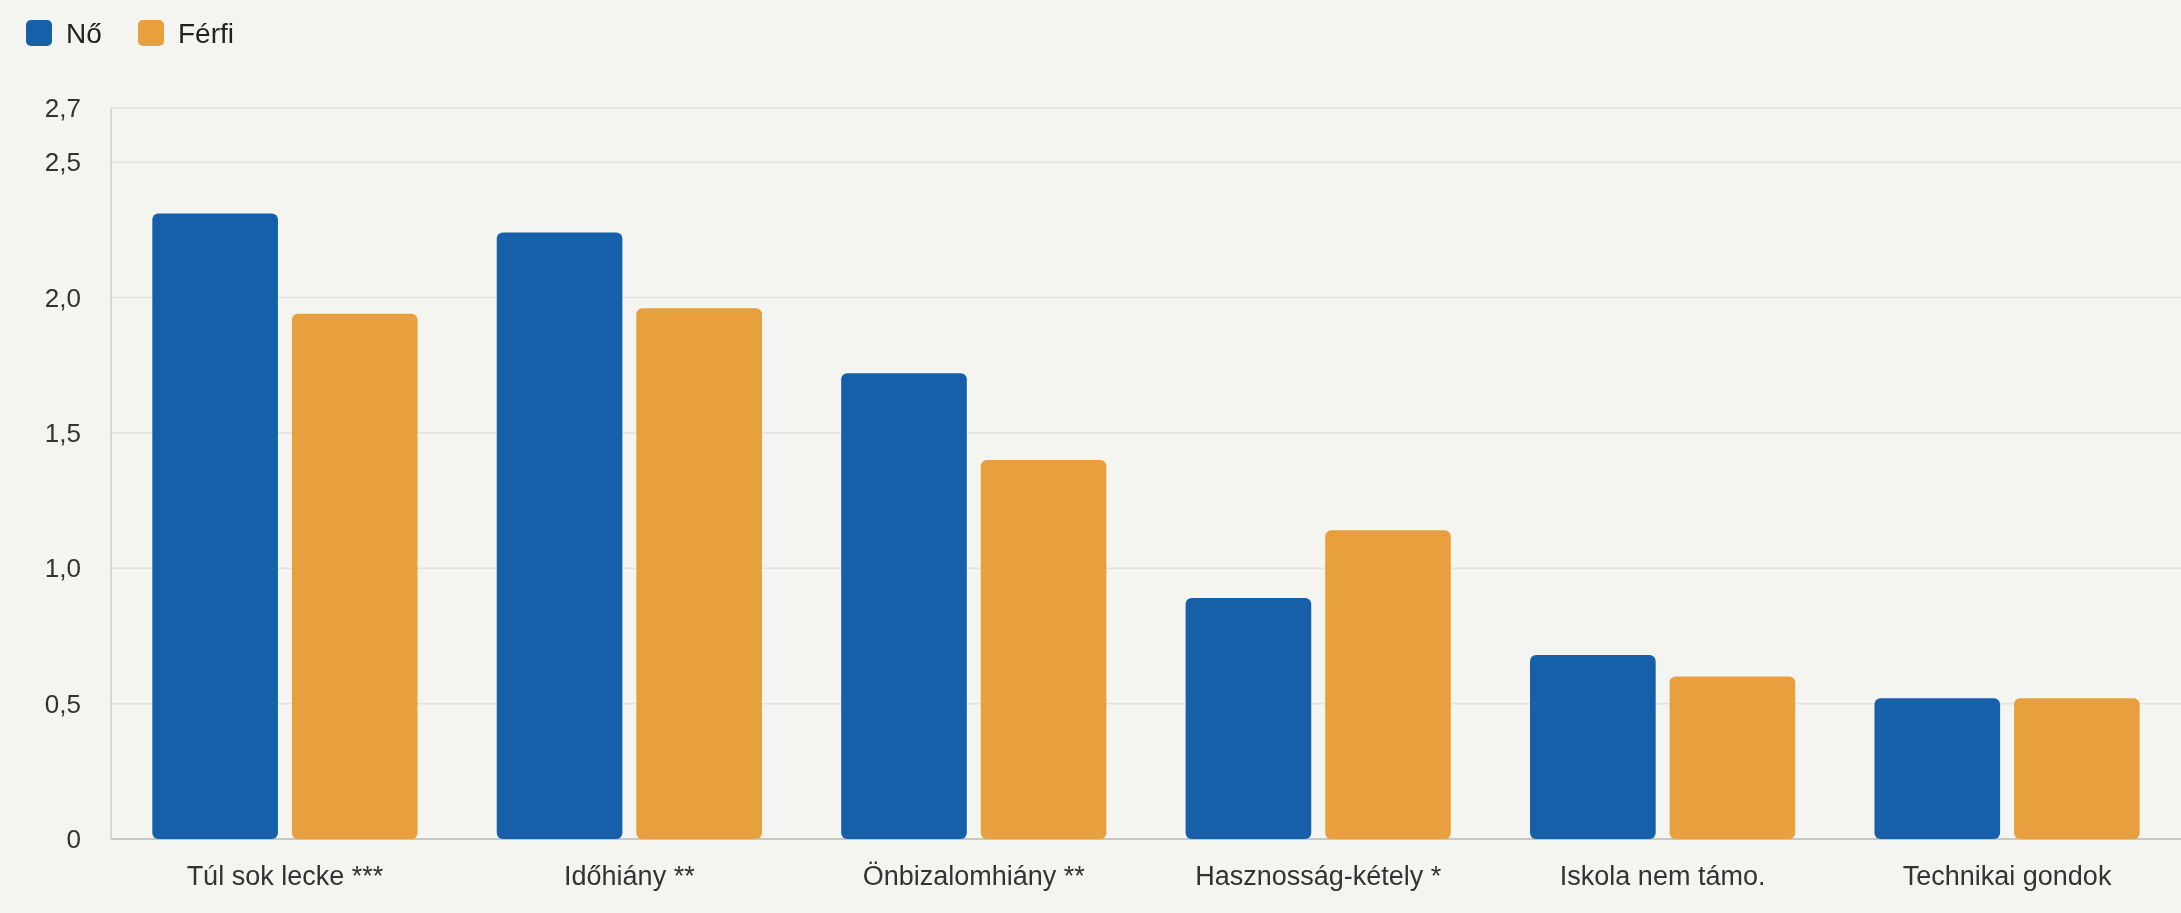 This screenshot has height=913, width=2181. Describe the element at coordinates (62, 297) in the screenshot. I see `y-tick-label: 2,0` at that location.